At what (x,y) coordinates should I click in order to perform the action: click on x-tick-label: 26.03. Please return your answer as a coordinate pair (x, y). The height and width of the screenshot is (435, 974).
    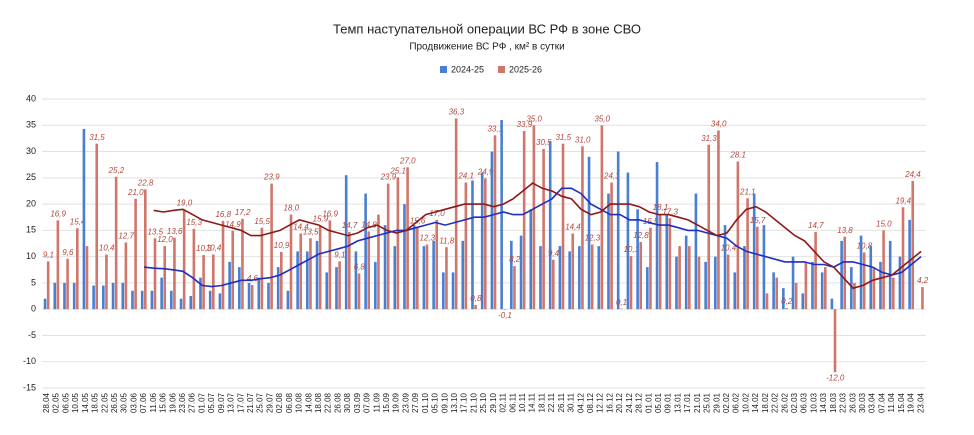
    Looking at the image, I should click on (852, 402).